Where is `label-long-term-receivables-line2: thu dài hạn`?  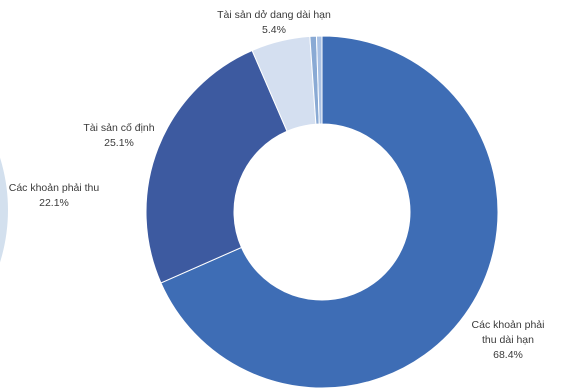 label-long-term-receivables-line2: thu dài hạn is located at coordinates (508, 340).